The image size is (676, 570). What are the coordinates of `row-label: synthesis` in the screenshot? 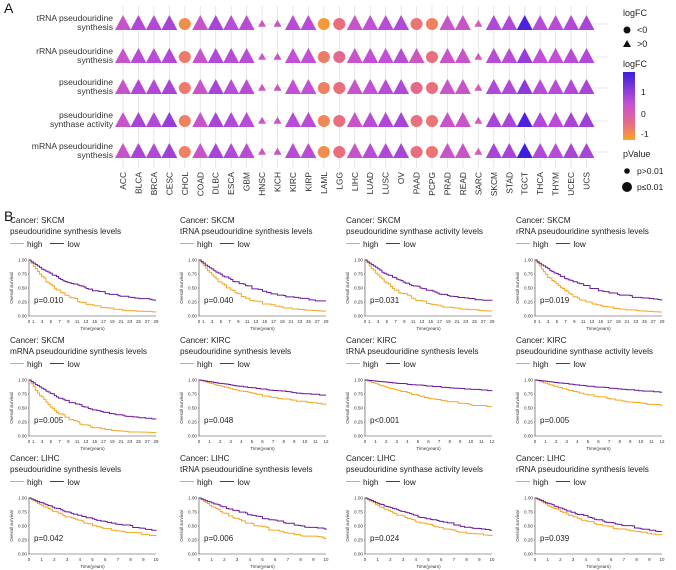 It's located at (95, 27).